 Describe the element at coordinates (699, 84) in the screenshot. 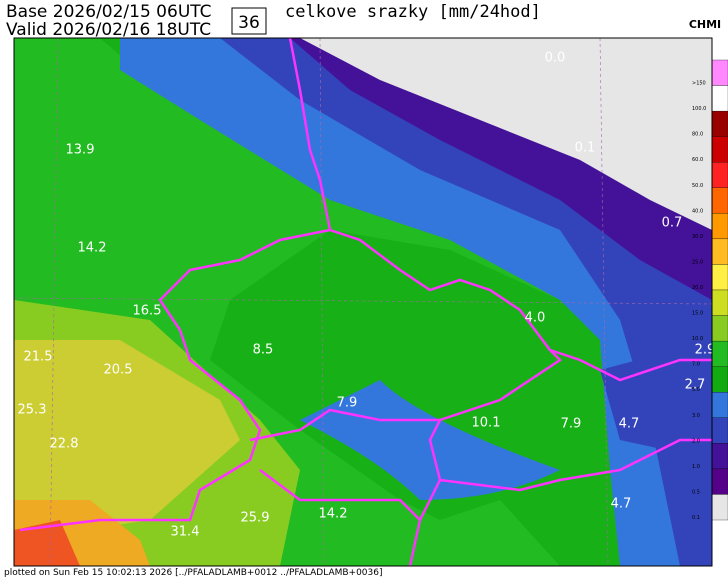

I see `colorbar-label: >150` at that location.